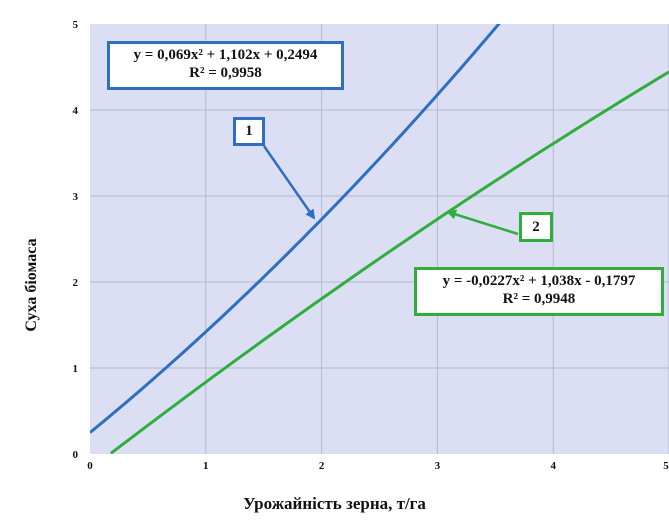 This screenshot has width=669, height=530. Describe the element at coordinates (206, 466) in the screenshot. I see `x-tick-label: 1` at that location.